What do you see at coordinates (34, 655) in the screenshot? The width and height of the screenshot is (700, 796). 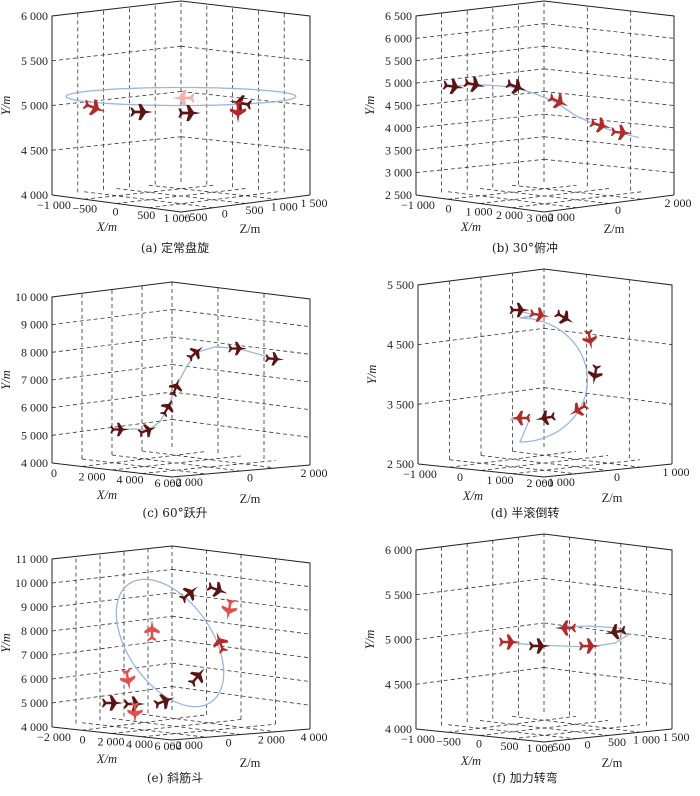 I see `y-tick-label: 7 000` at bounding box center [34, 655].